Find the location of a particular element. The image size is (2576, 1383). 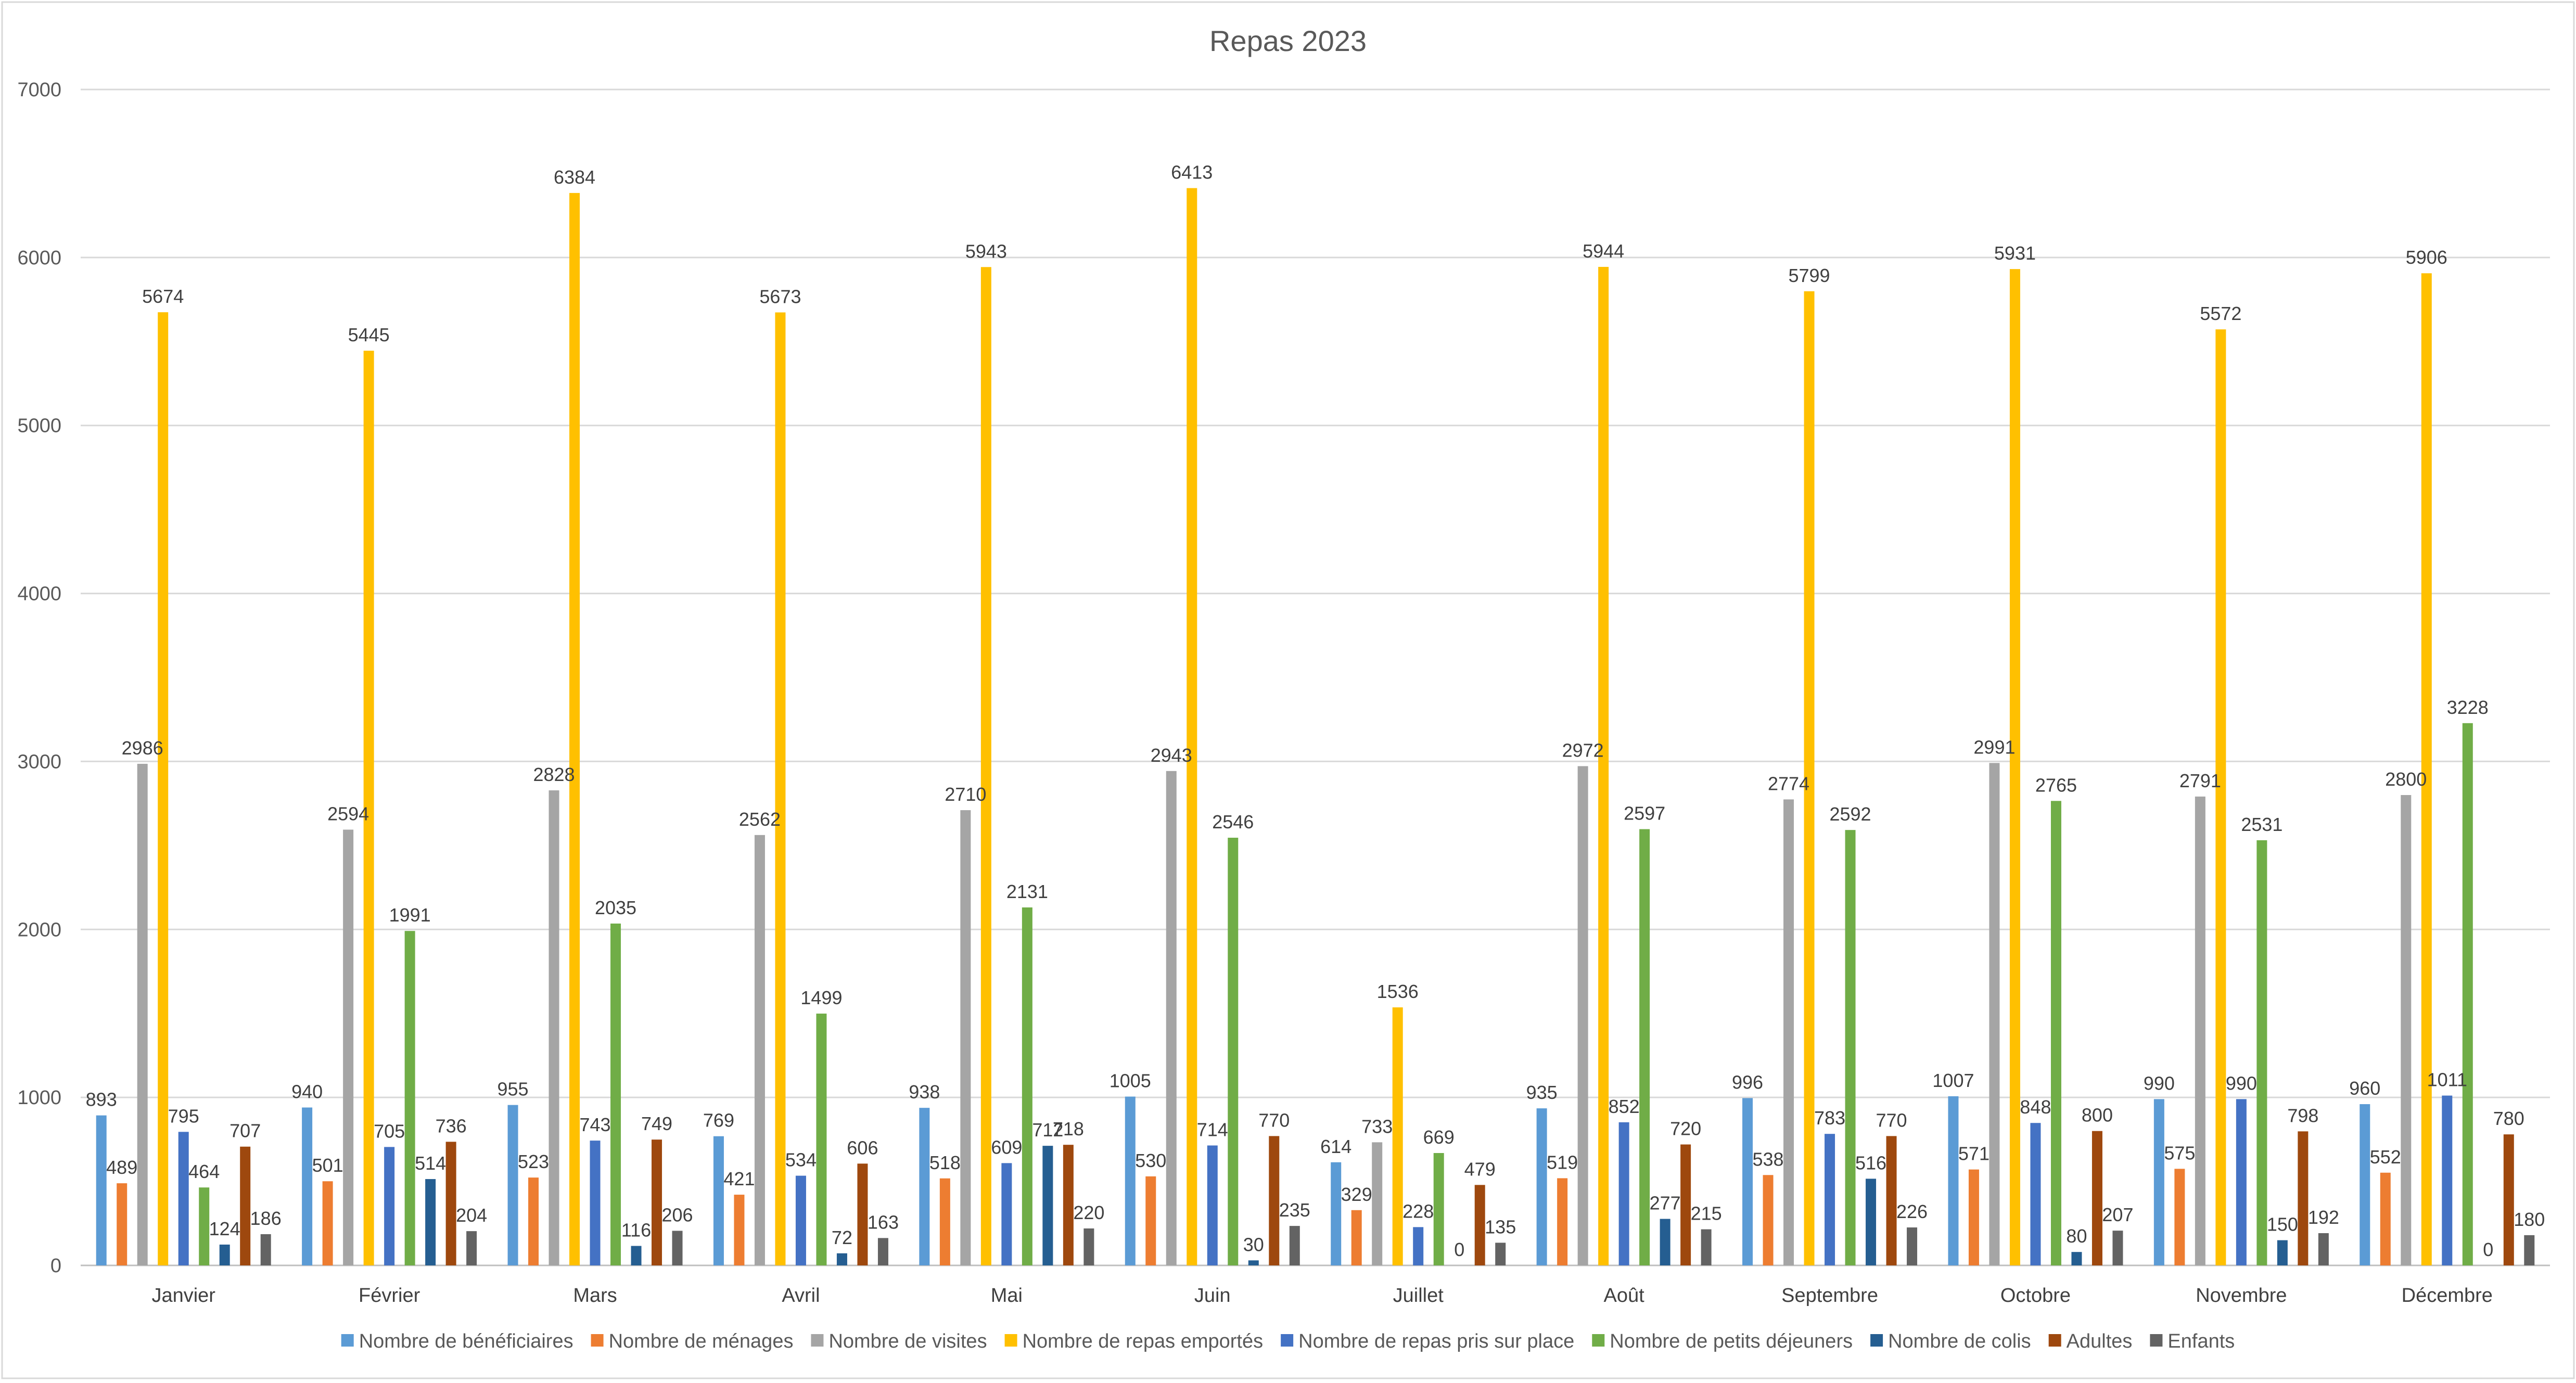

data-label: 204 is located at coordinates (471, 1216).